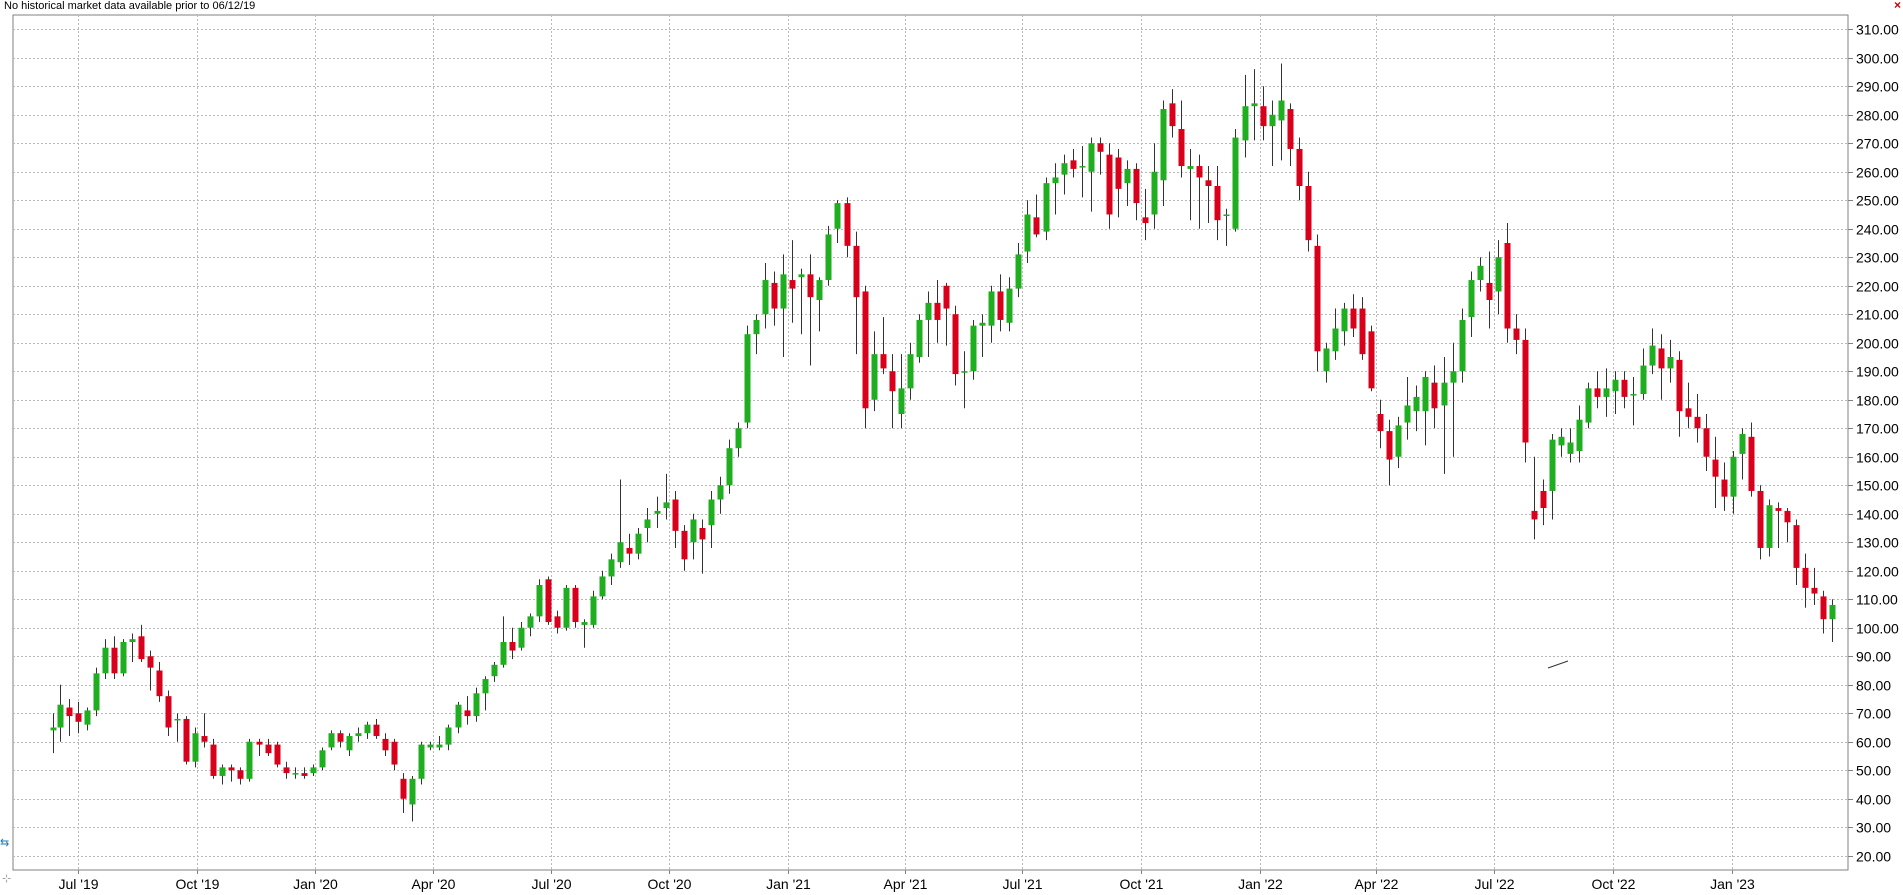 The height and width of the screenshot is (895, 1903). What do you see at coordinates (1873, 771) in the screenshot?
I see `y-tick-label: 50.00` at bounding box center [1873, 771].